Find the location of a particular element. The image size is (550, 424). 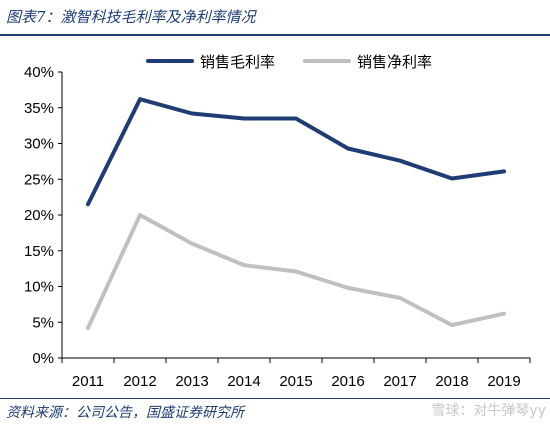

title-divider is located at coordinates (275, 35).